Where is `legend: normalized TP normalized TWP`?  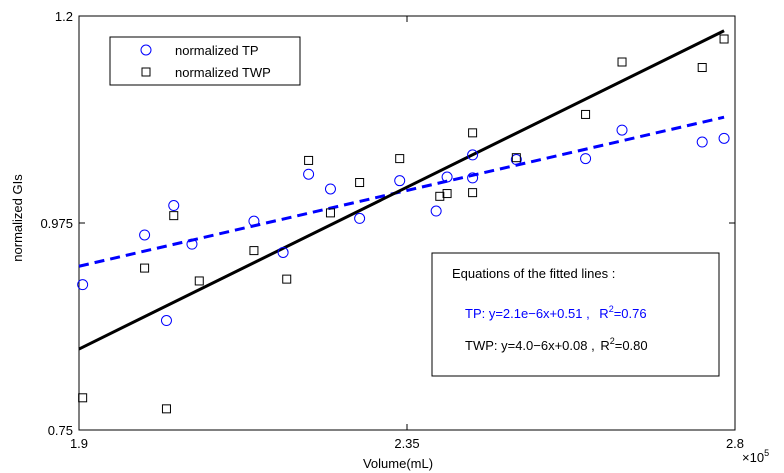 legend: normalized TP normalized TWP is located at coordinates (205, 61).